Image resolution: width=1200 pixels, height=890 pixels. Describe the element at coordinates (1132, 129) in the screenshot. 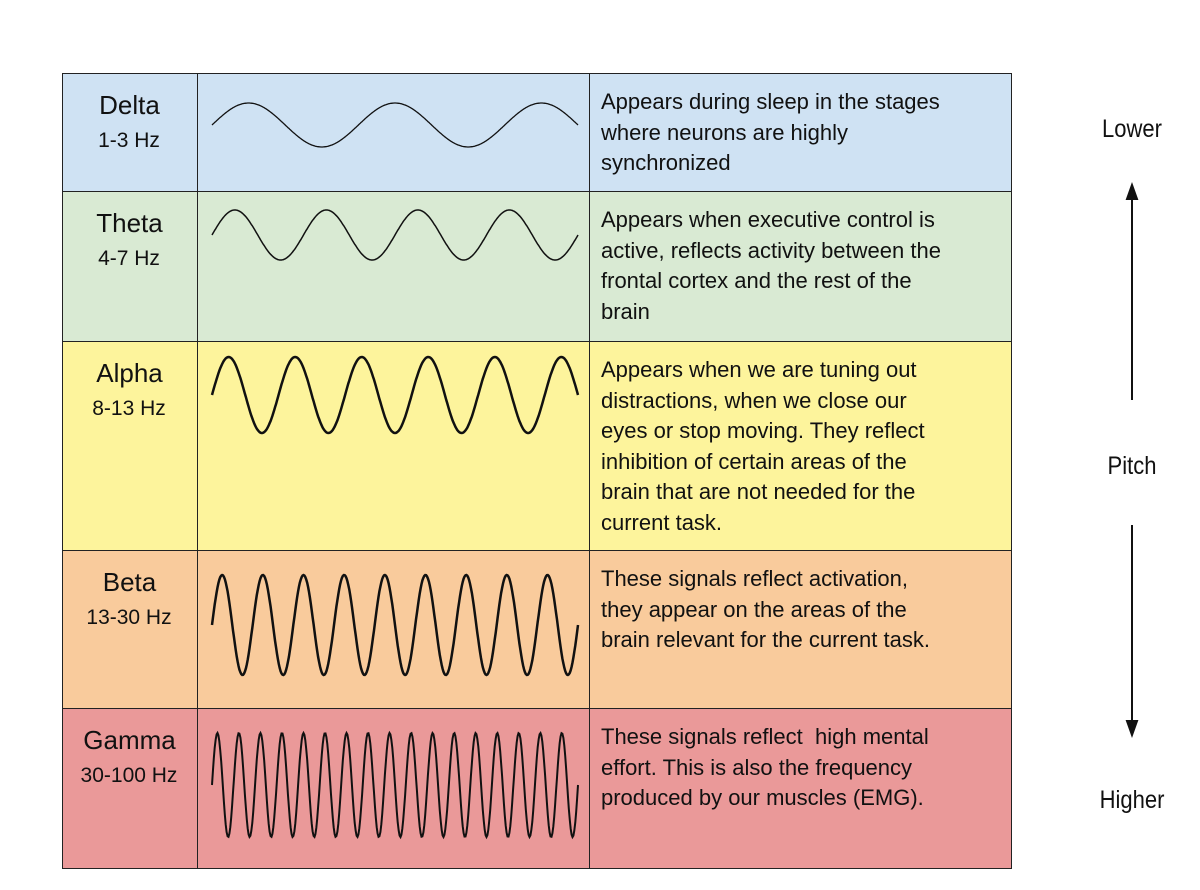

I see `scale-top: Lower` at that location.